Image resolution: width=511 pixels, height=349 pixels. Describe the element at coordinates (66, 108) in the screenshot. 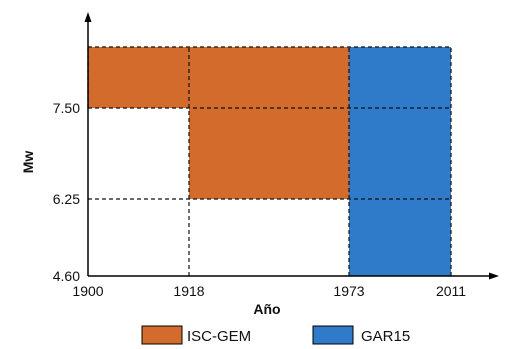

I see `y-tick-label-7-50: 7.50` at that location.